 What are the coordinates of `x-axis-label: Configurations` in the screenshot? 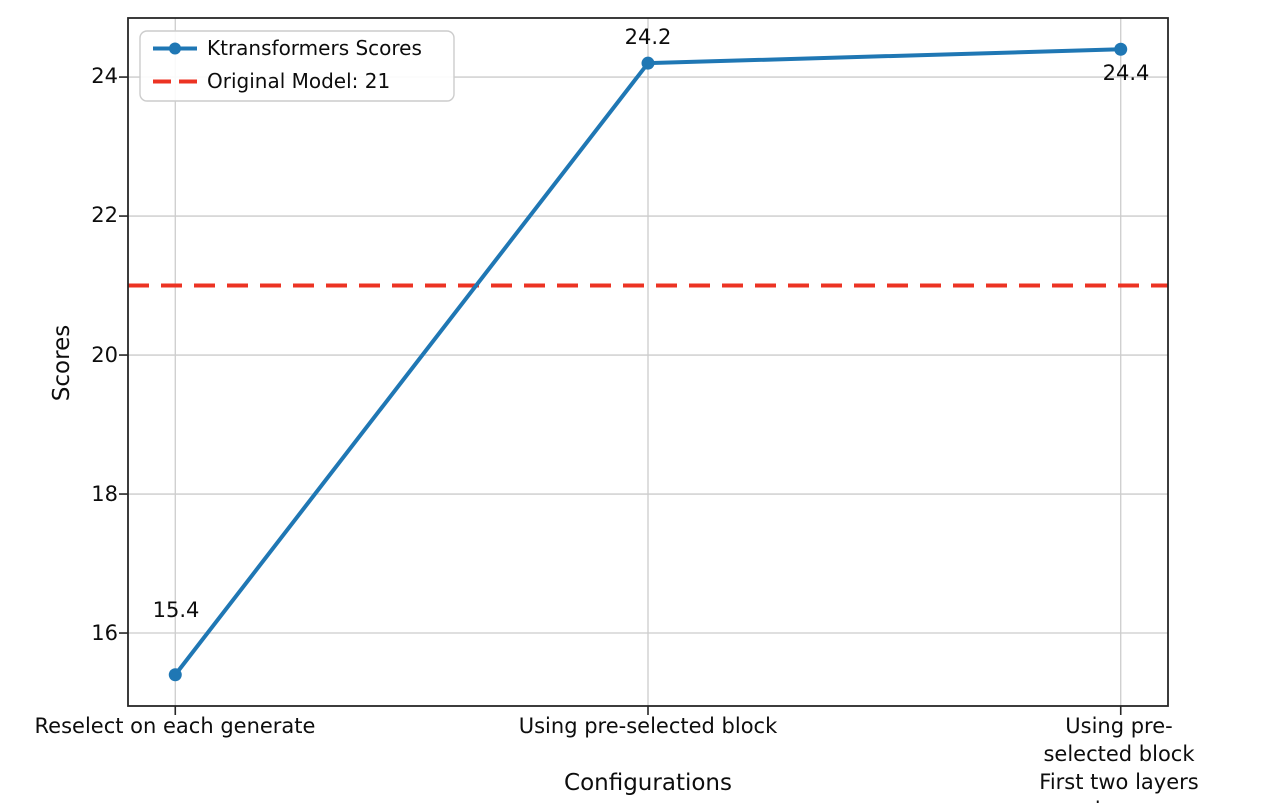 It's located at (648, 783).